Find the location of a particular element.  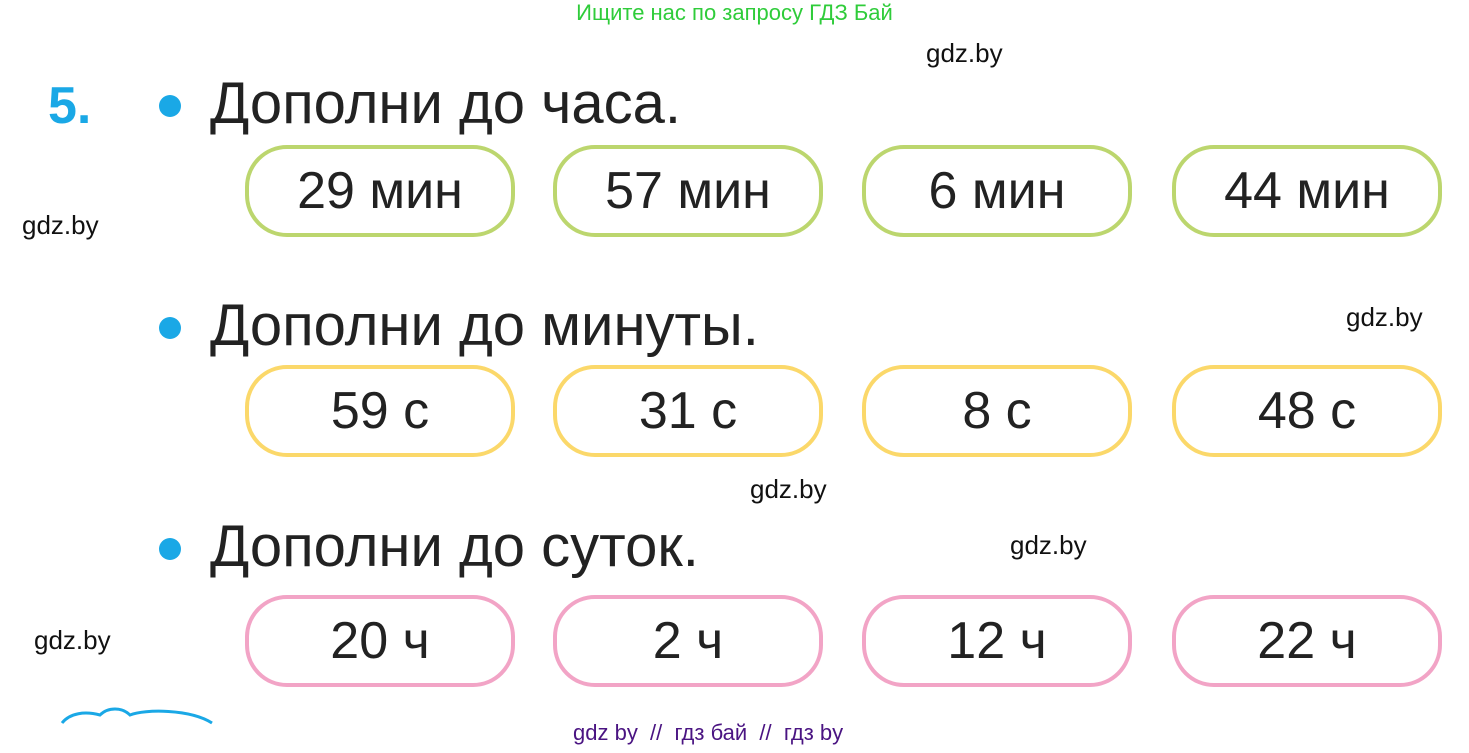

answer-box: 22 ч is located at coordinates (1307, 641).